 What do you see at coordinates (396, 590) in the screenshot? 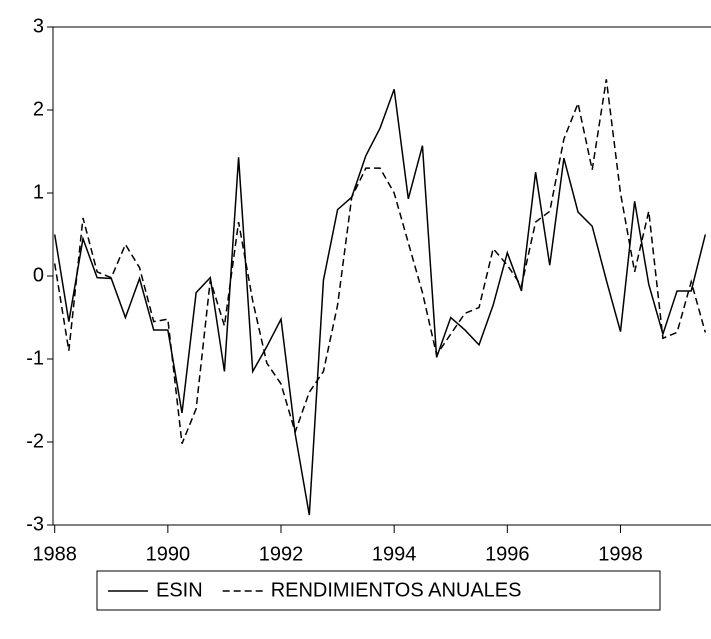
I see `legend-label: RENDIMIENTOS ANUALES` at bounding box center [396, 590].